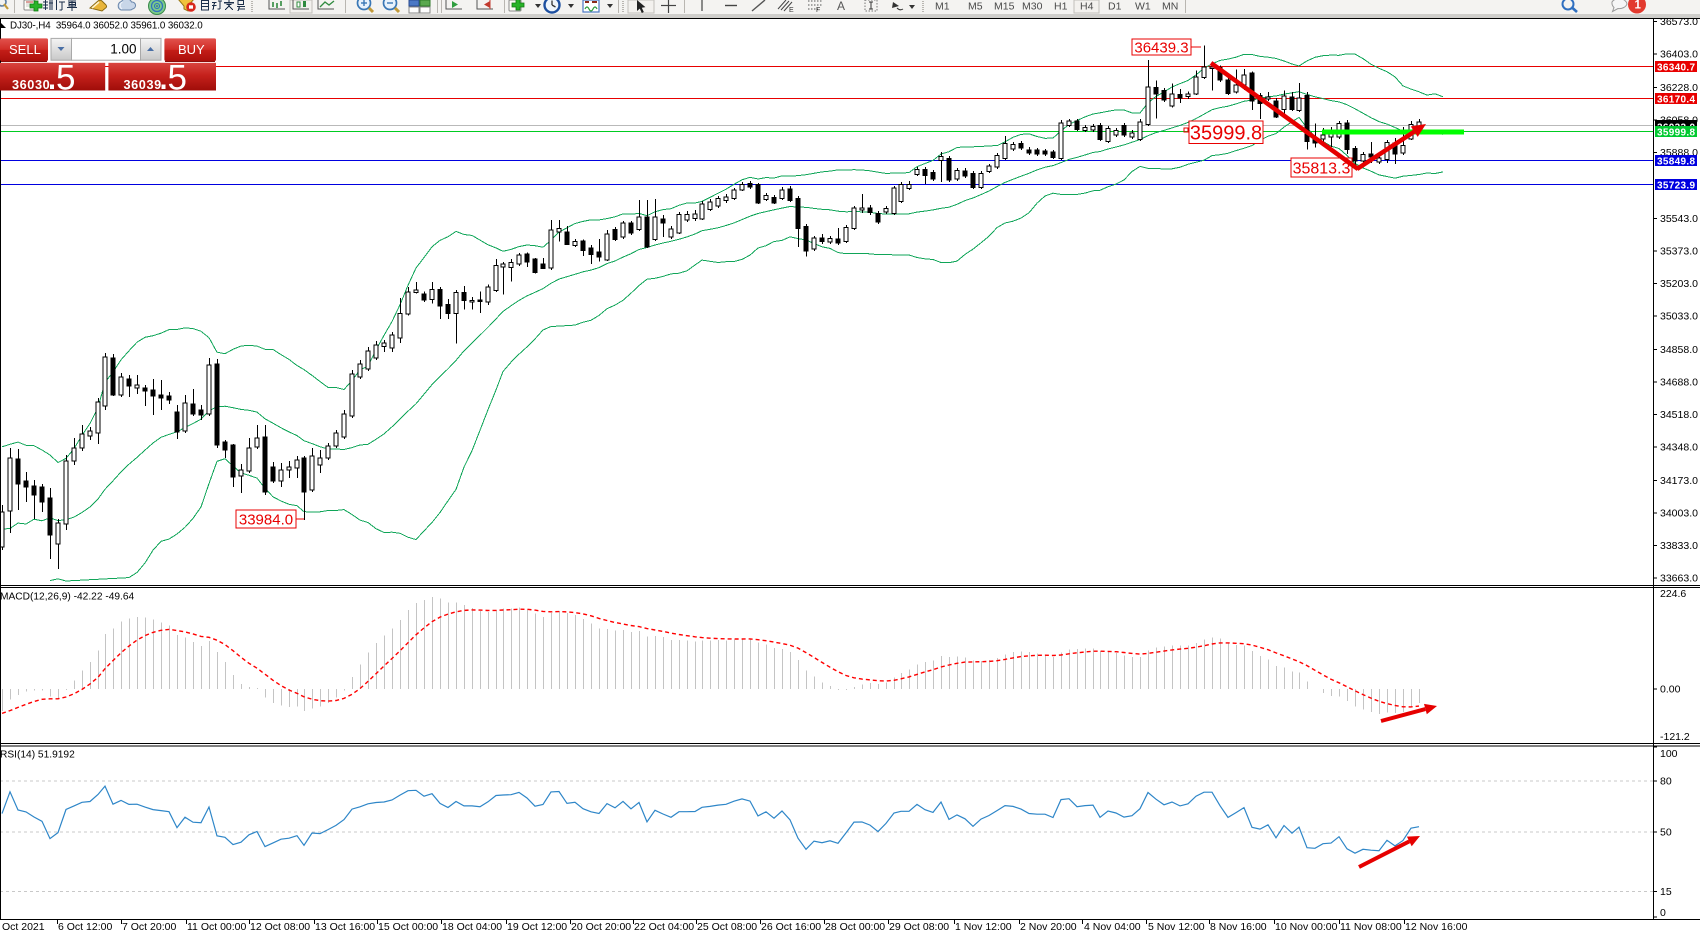  I want to click on svg-text: SELL, so click(25, 49).